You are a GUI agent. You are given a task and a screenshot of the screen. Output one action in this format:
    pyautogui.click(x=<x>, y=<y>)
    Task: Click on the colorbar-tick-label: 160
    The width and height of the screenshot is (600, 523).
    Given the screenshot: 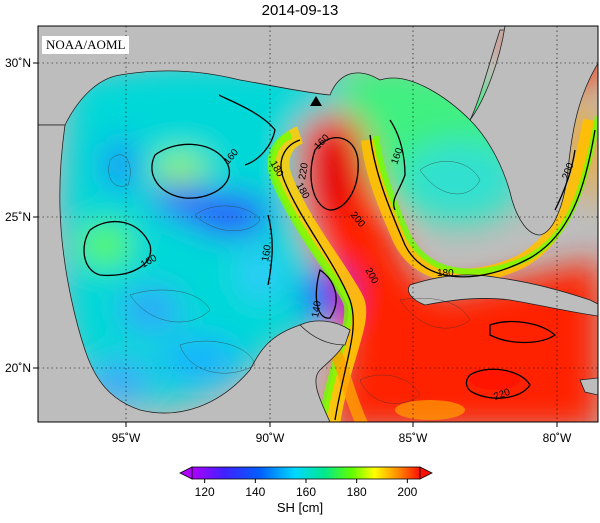 What is the action you would take?
    pyautogui.click(x=306, y=492)
    